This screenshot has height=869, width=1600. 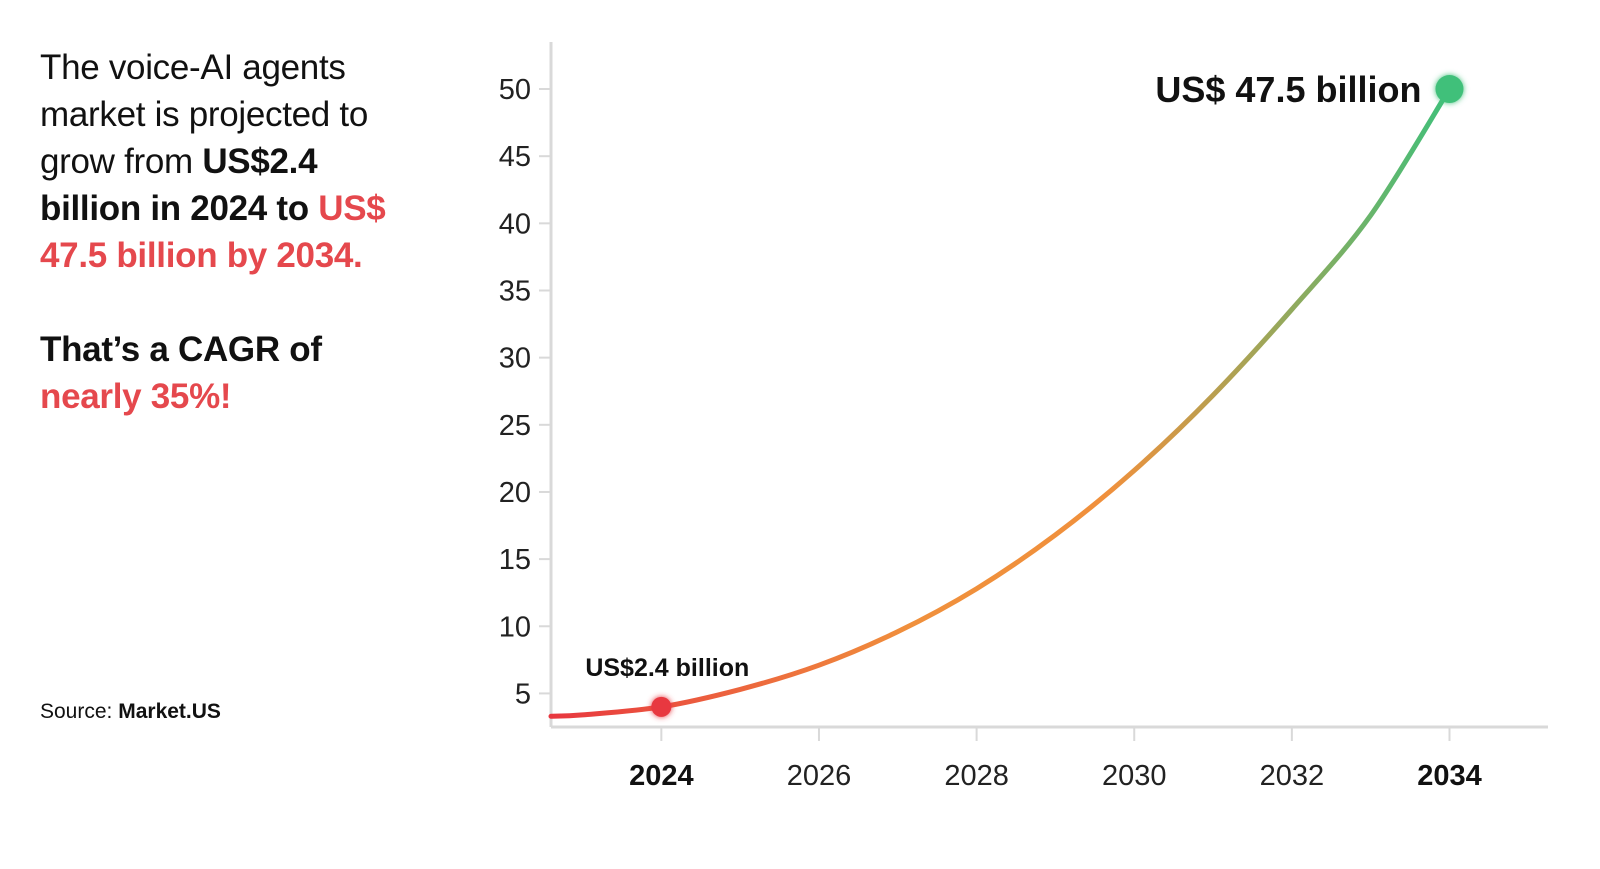 I want to click on cagr-statement: That’s a CAGR of nearly 35%!, so click(x=250, y=373).